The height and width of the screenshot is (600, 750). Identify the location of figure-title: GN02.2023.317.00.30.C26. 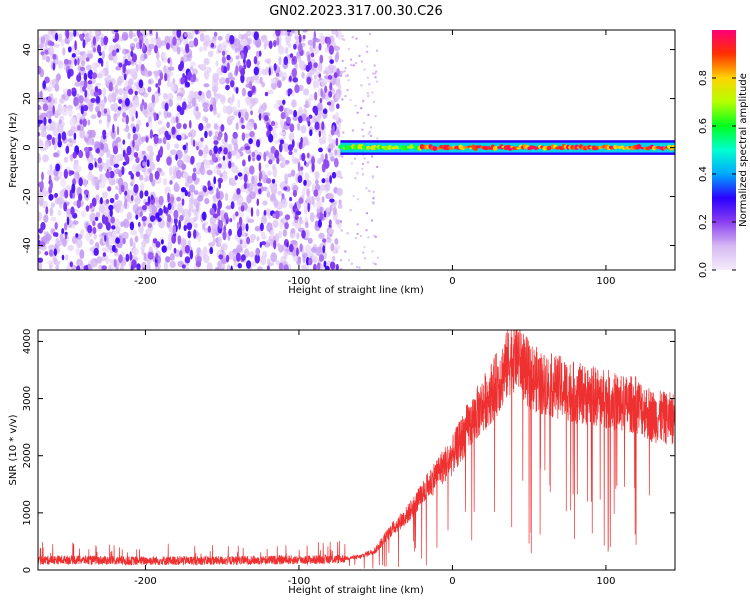
(356, 11).